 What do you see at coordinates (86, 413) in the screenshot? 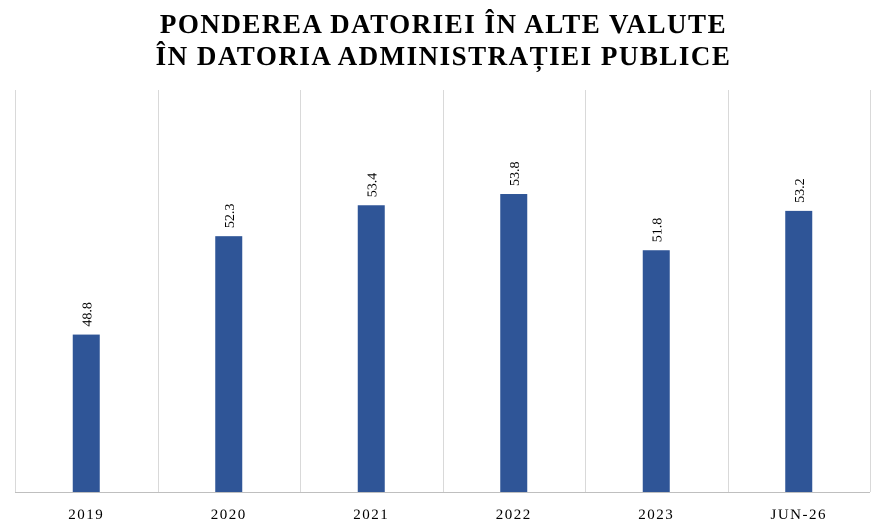
I see `bar-2019` at bounding box center [86, 413].